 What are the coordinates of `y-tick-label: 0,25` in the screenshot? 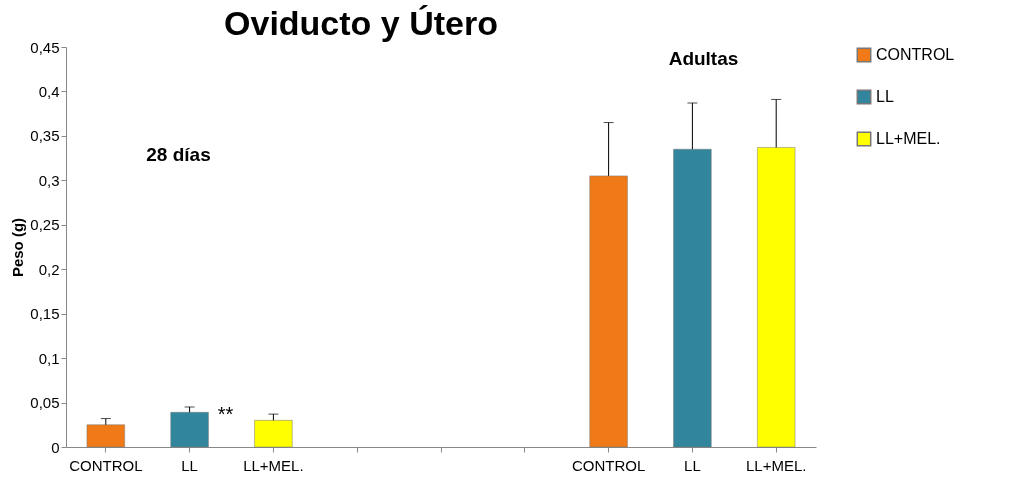 It's located at (45, 225).